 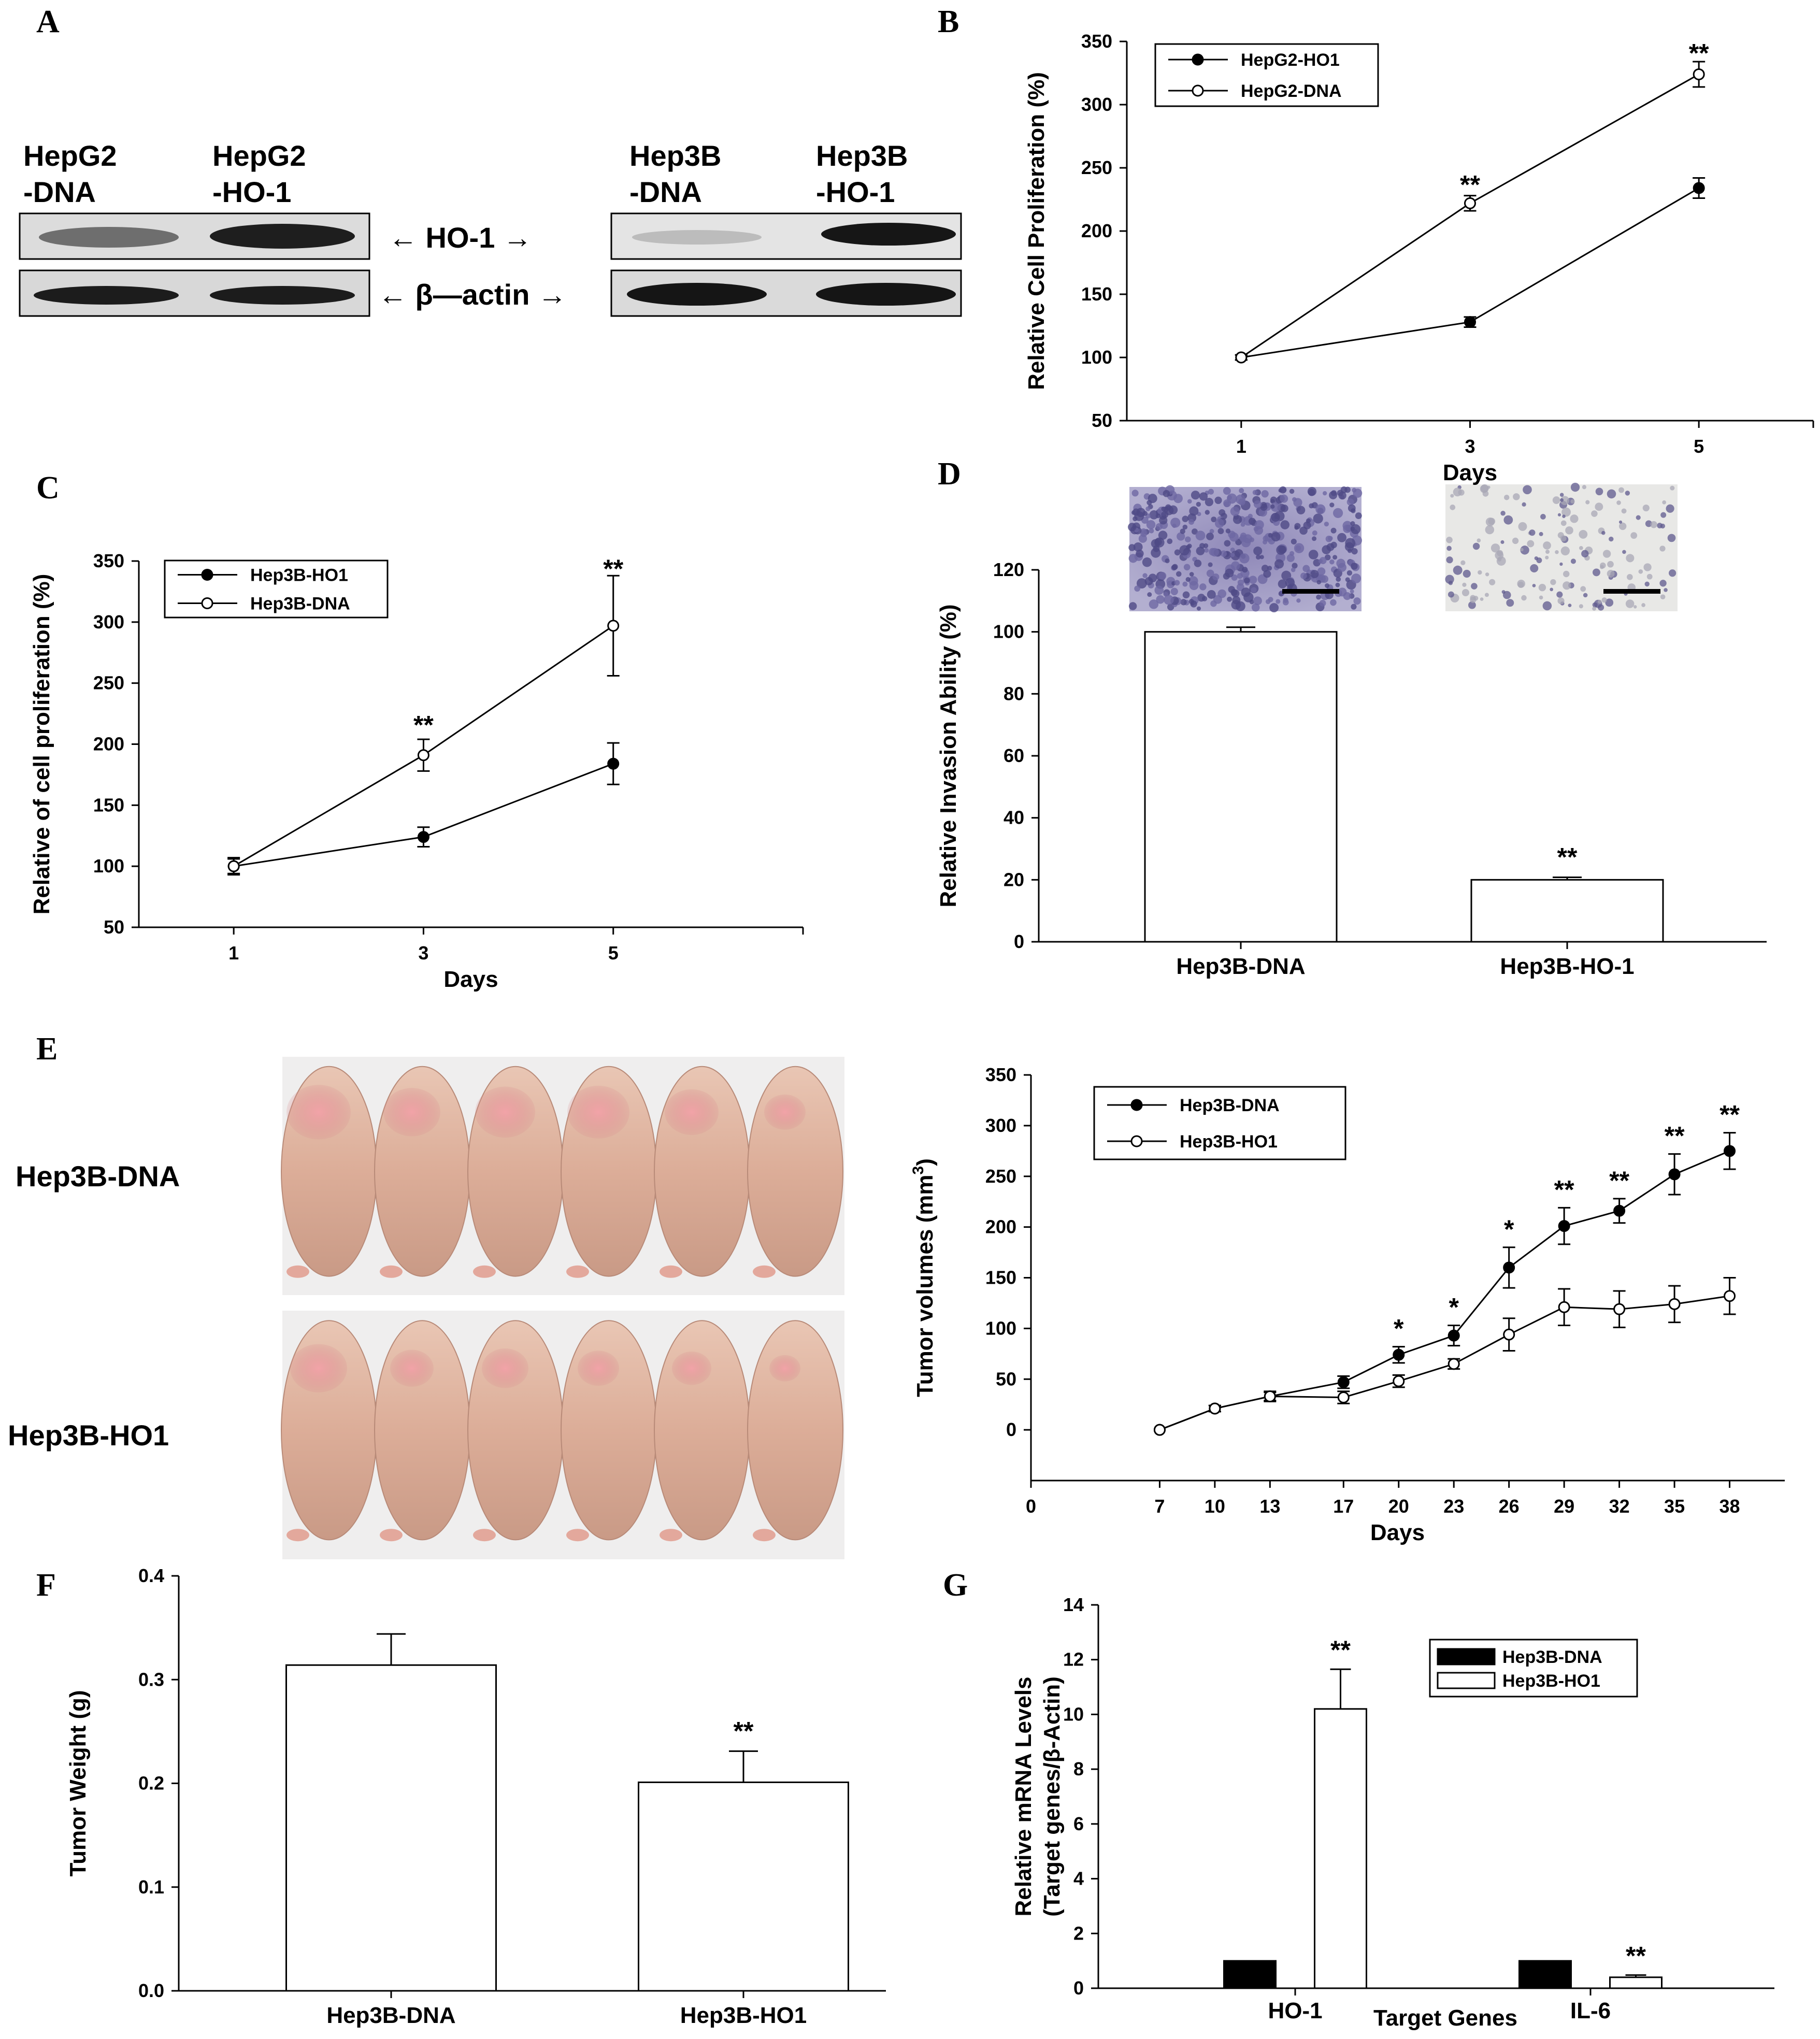 What do you see at coordinates (1009, 569) in the screenshot?
I see `y-tick-label: 120` at bounding box center [1009, 569].